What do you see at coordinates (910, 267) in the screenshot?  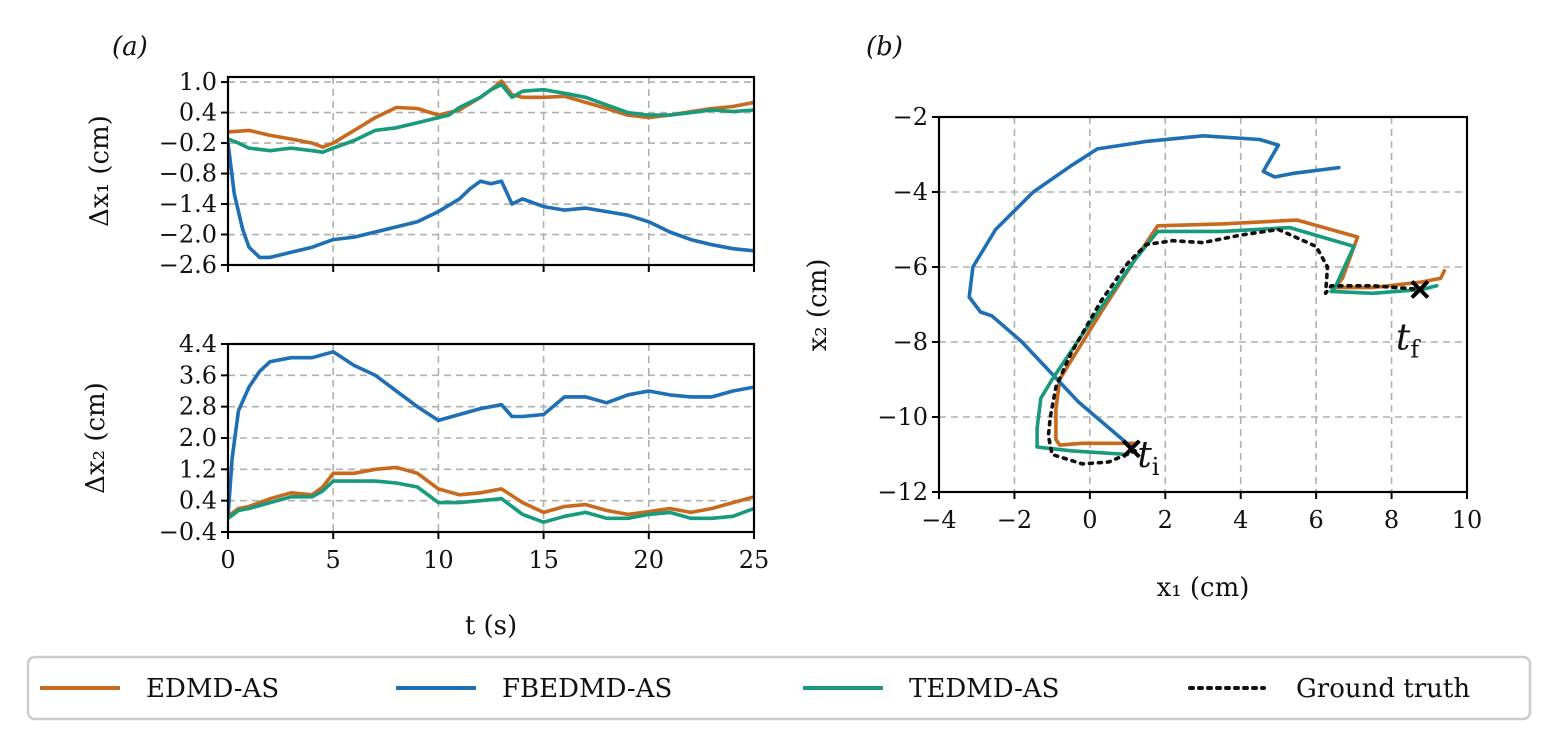 I see `y-tick-label: −6` at bounding box center [910, 267].